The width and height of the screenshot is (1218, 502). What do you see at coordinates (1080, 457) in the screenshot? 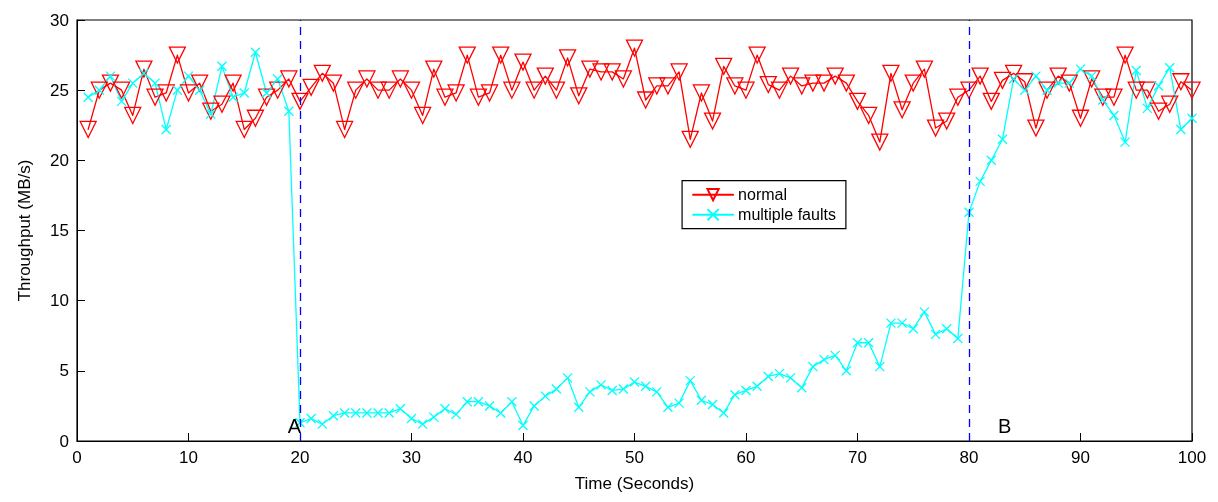
I see `x-tick-label: 90` at bounding box center [1080, 457].